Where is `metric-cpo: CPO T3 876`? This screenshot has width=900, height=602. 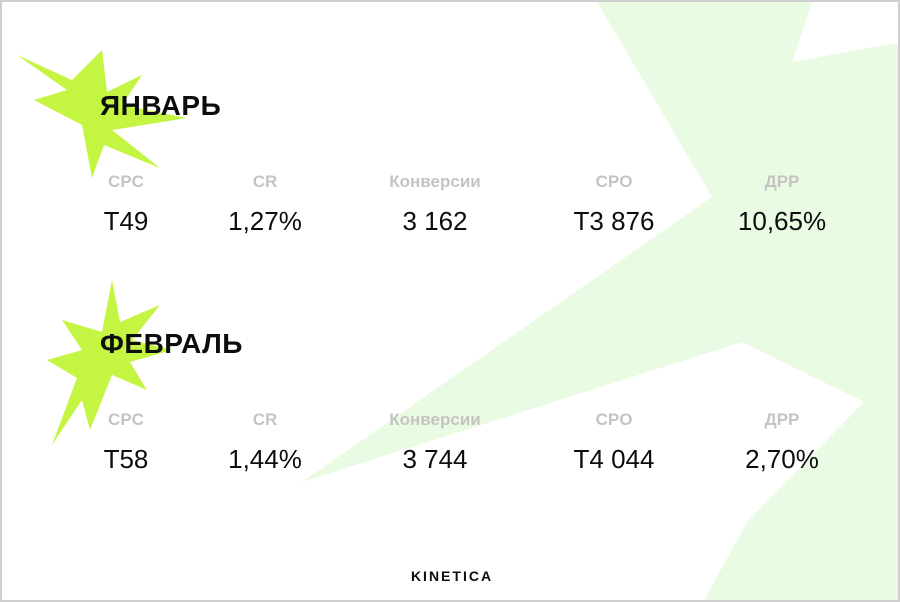 metric-cpo: CPO T3 876 is located at coordinates (614, 204).